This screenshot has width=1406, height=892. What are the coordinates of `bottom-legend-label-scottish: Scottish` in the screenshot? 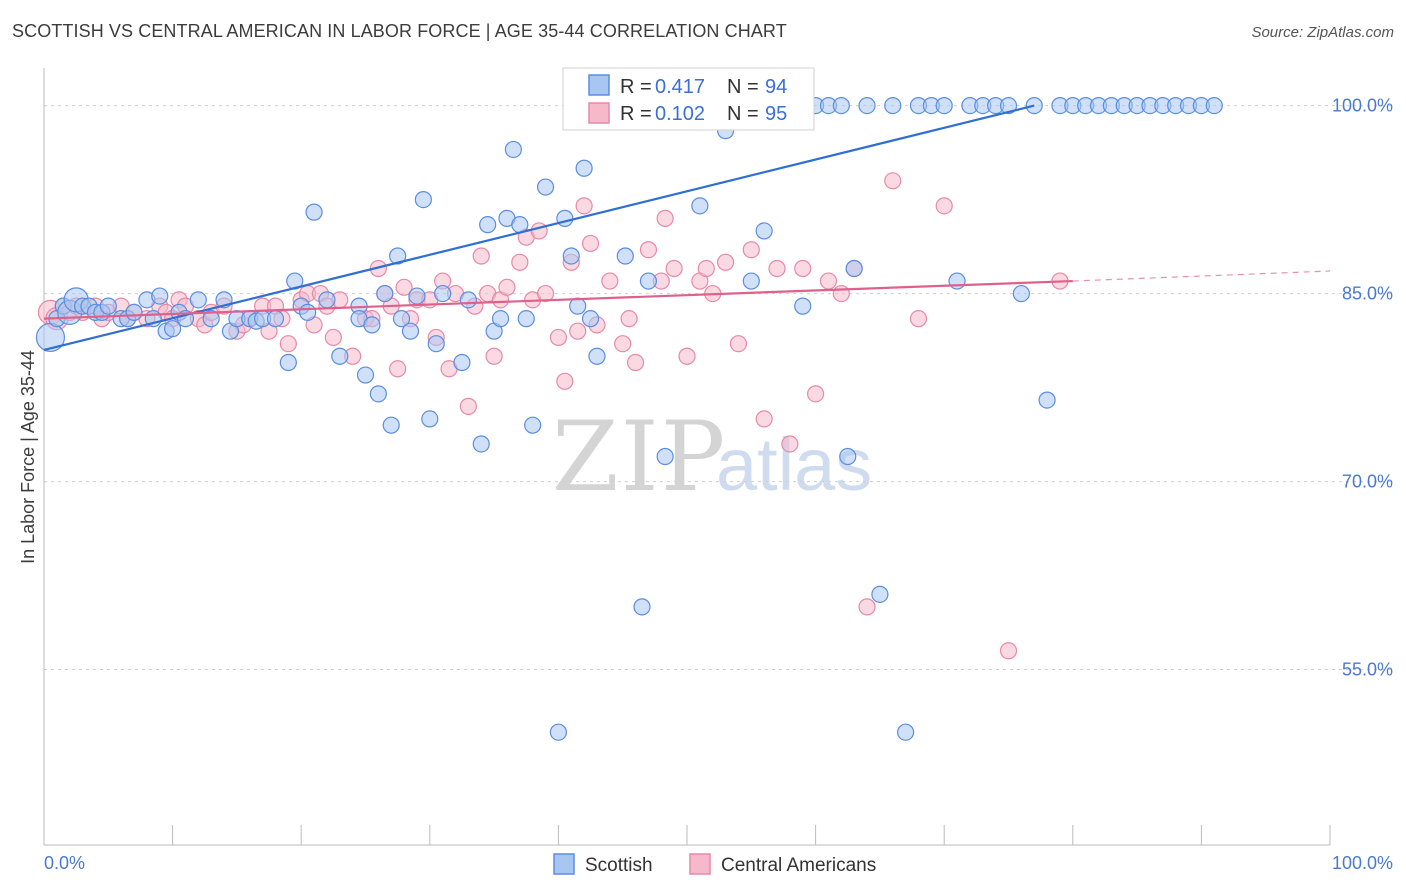 It's located at (619, 865).